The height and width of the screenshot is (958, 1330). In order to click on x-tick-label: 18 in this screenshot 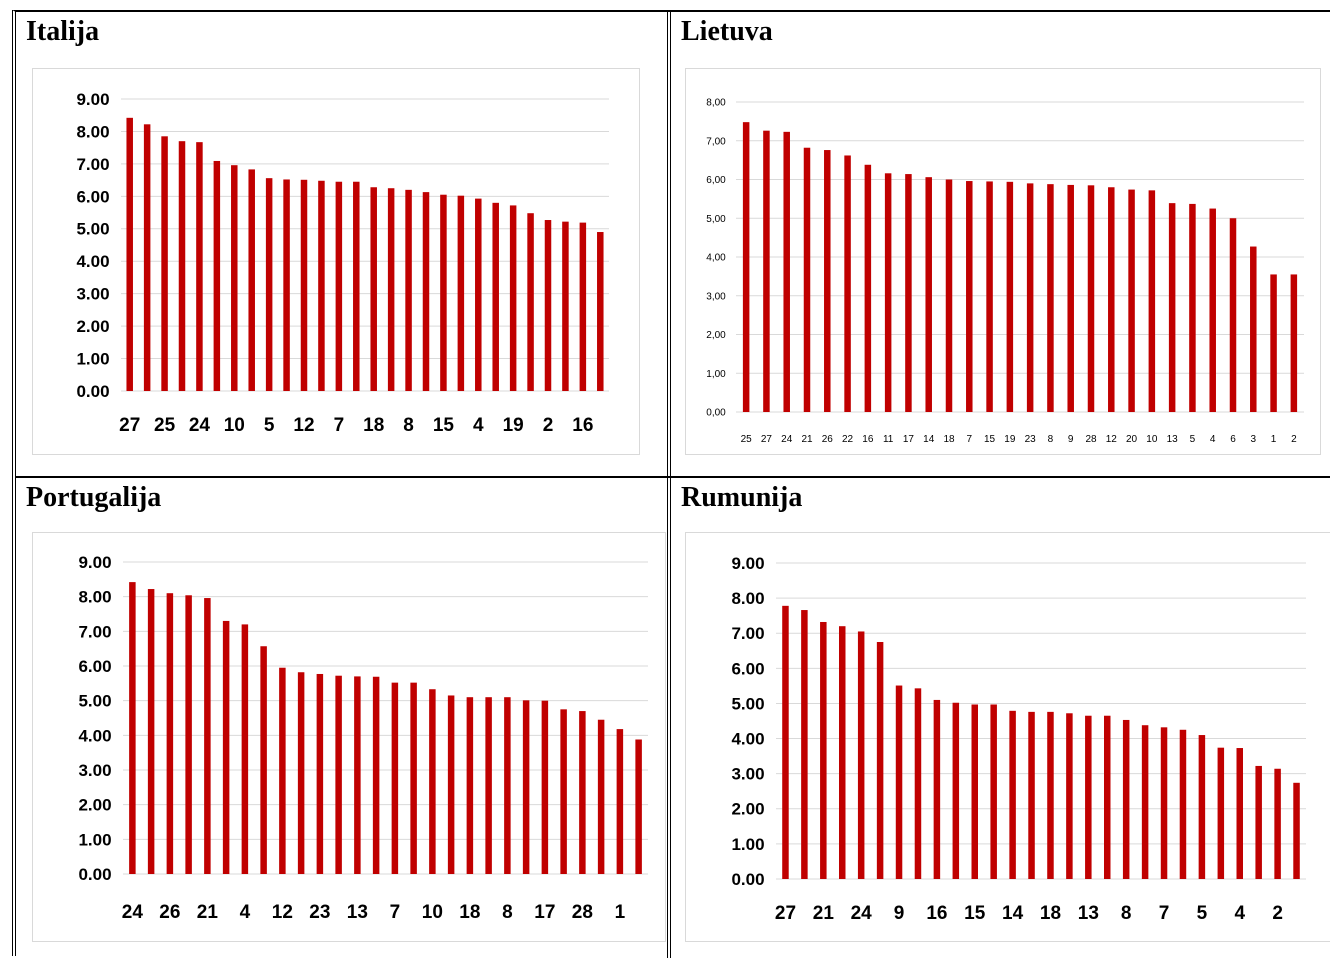, I will do `click(373, 425)`.